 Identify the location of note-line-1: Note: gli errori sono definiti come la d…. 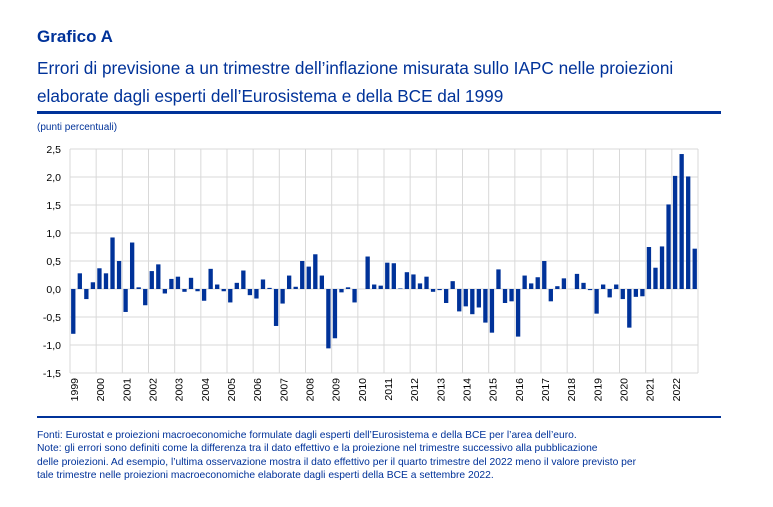
(317, 449).